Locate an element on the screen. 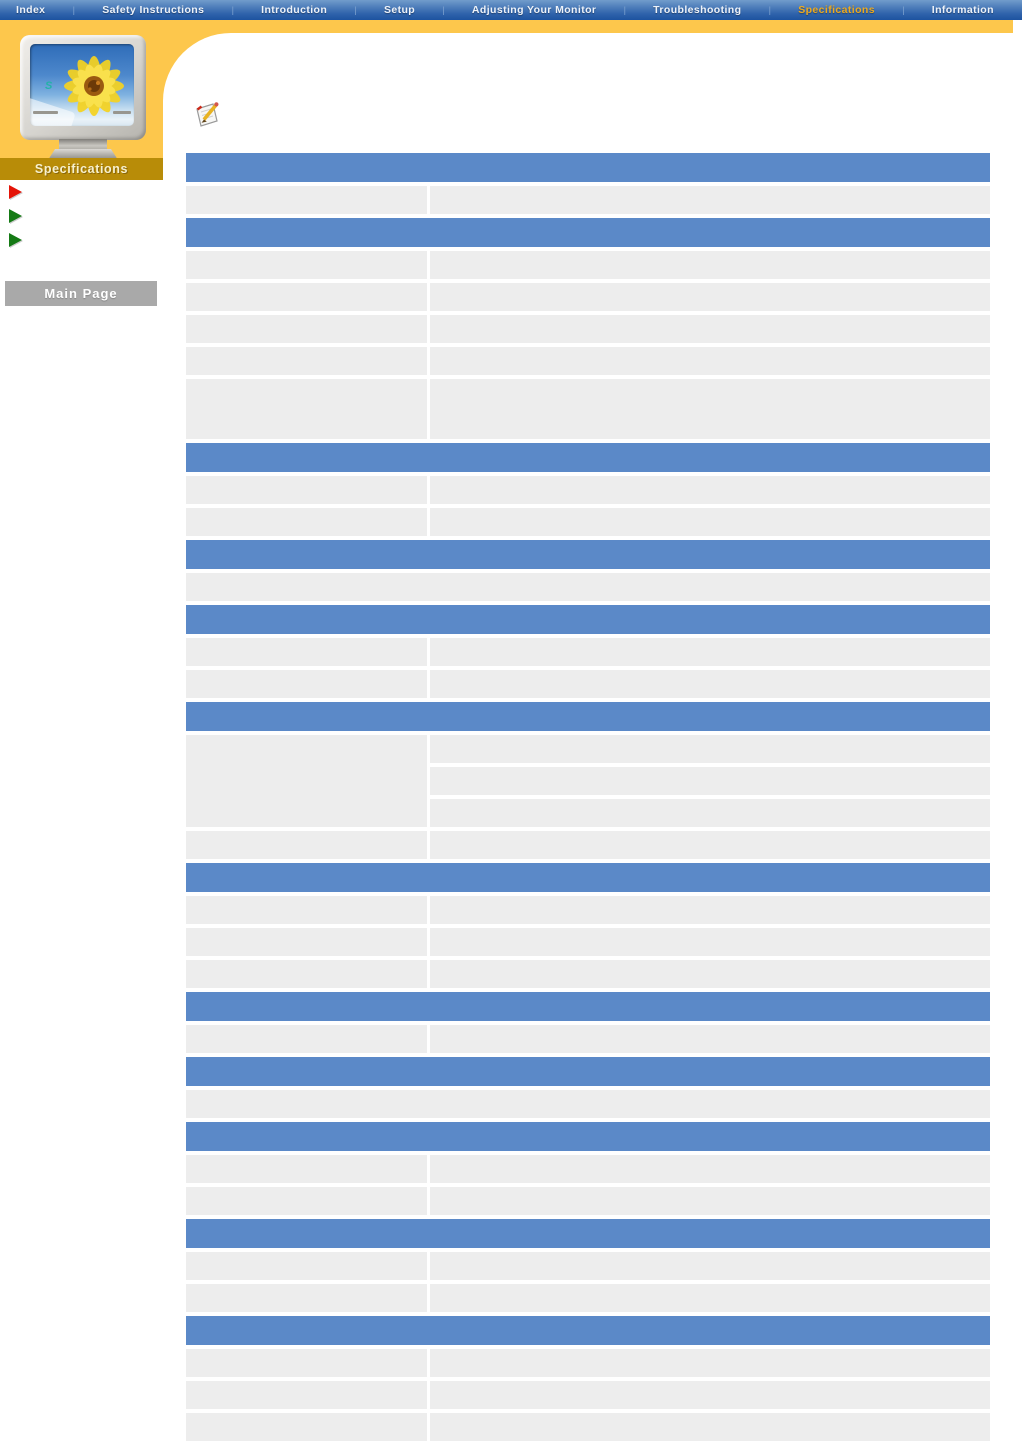  sidebar-menu is located at coordinates (84, 221).